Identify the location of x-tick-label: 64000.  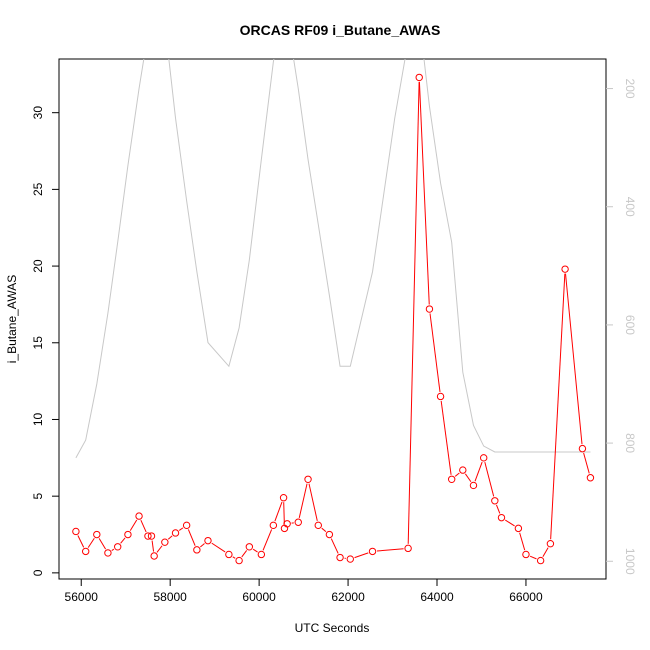
(437, 597).